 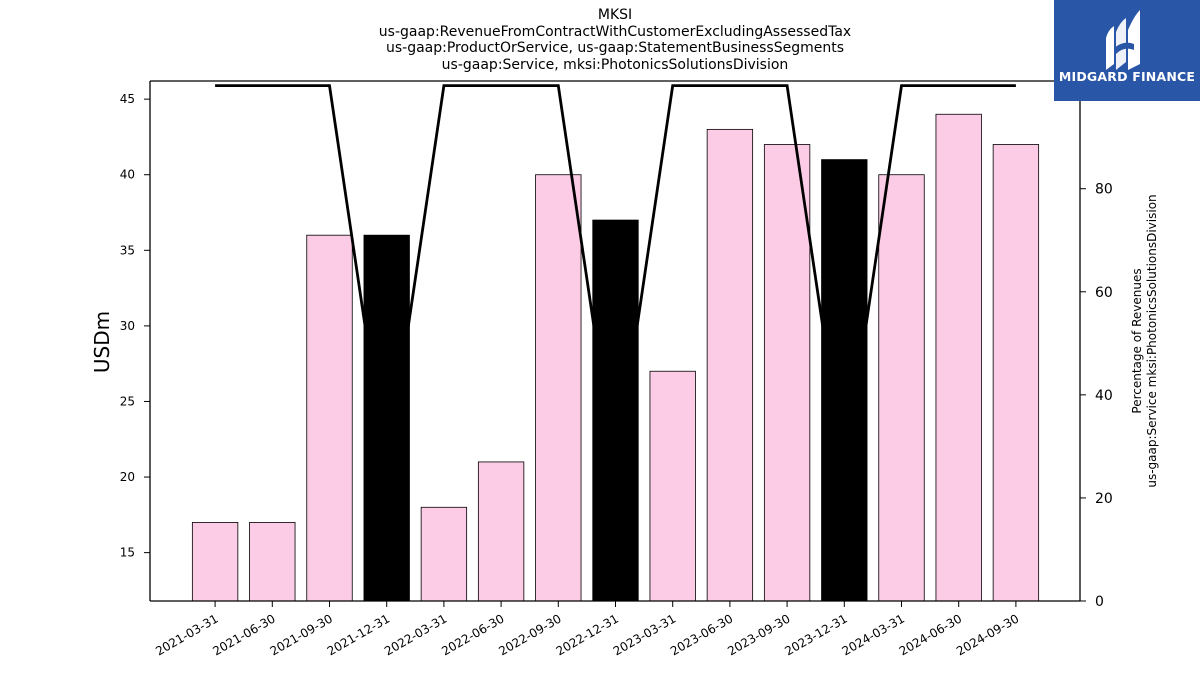 What do you see at coordinates (1127, 76) in the screenshot?
I see `logo-text: MIDGARD FINANCE` at bounding box center [1127, 76].